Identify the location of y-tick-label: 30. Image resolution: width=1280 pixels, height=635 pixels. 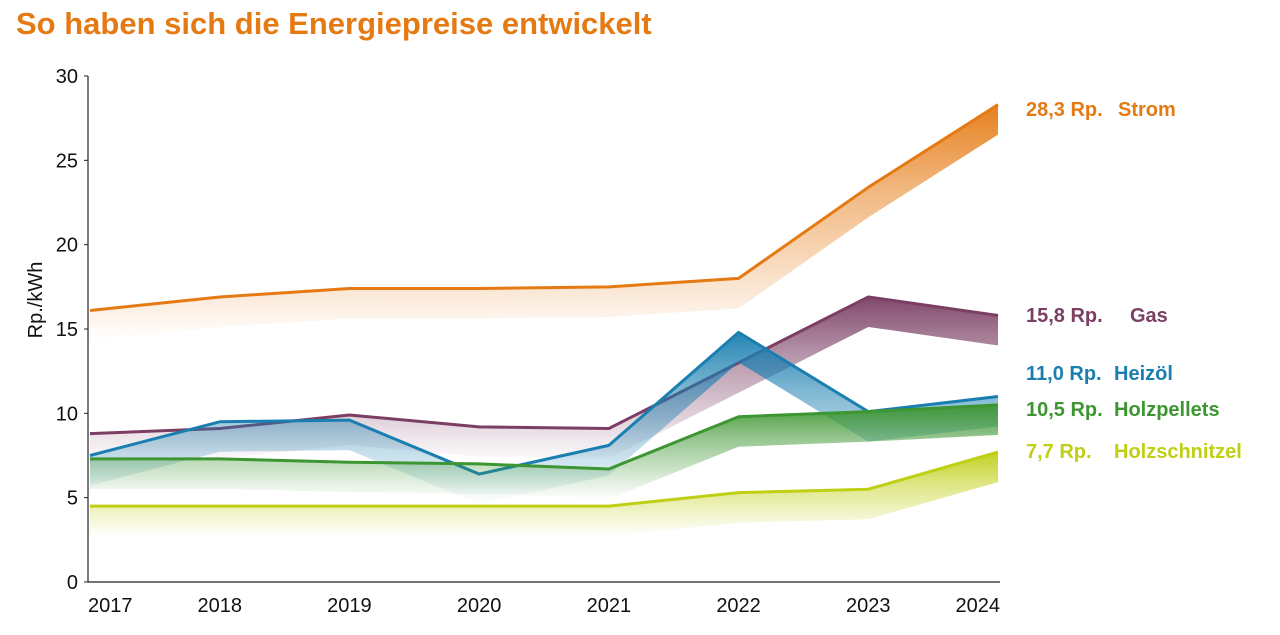
(67, 77).